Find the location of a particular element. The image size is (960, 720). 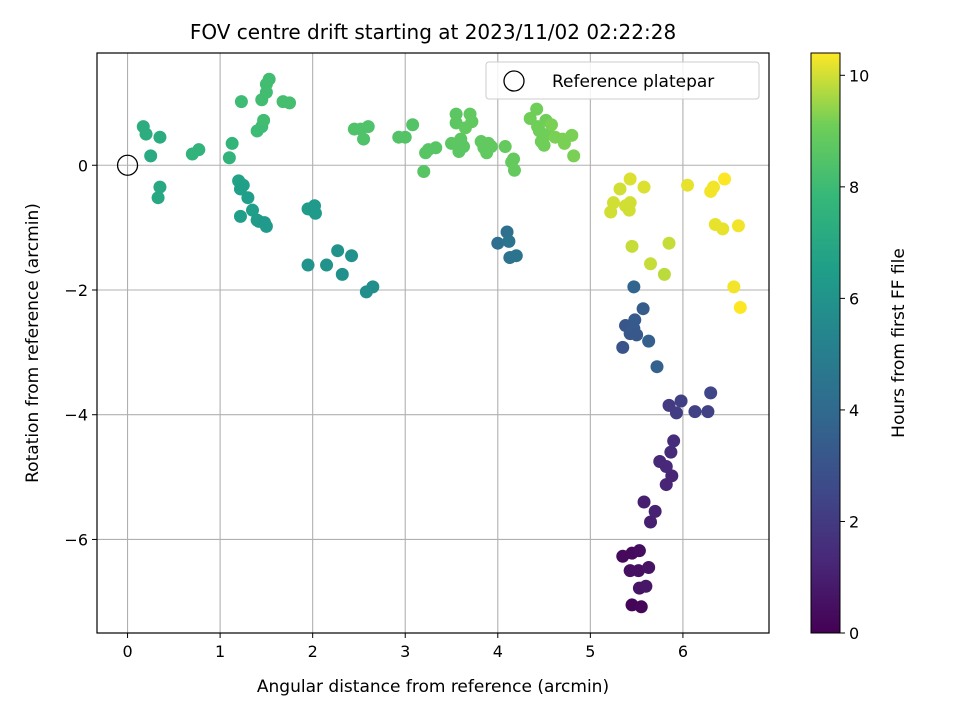

x-axis-label: Angular distance from reference (arcmin) is located at coordinates (433, 687).